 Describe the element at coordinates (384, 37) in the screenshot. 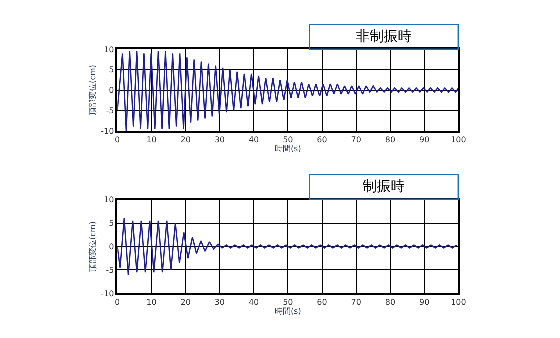

I see `text: 非制振時` at that location.